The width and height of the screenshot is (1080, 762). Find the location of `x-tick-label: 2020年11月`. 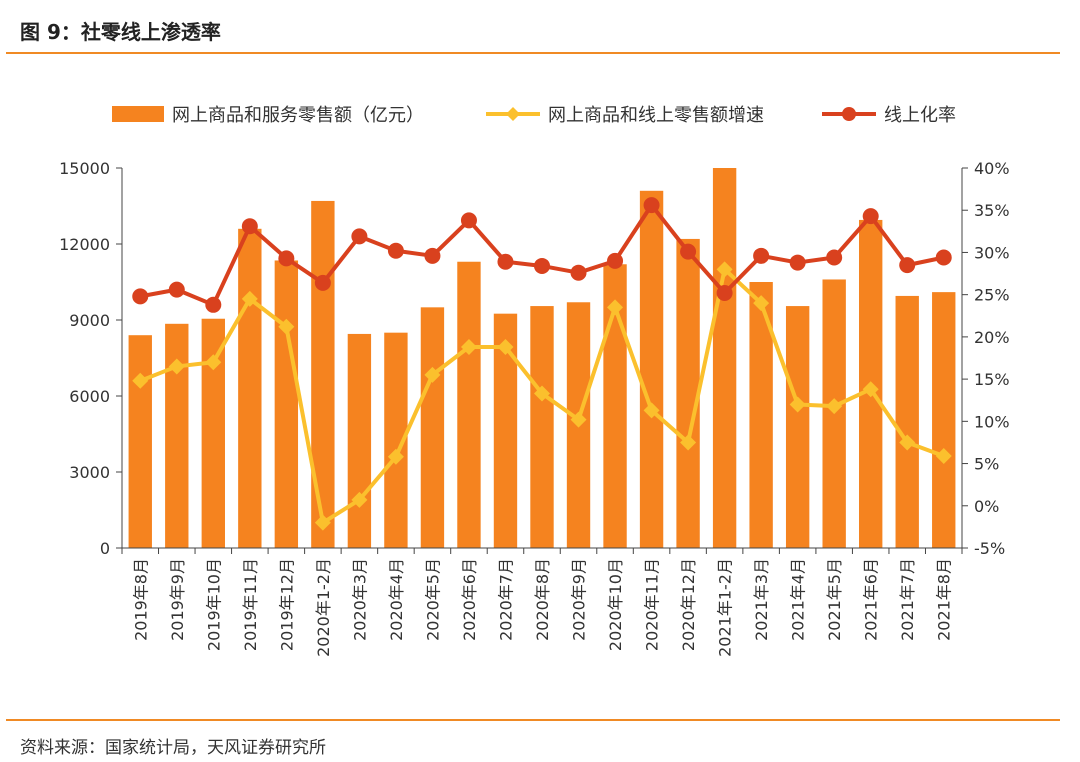

x-tick-label: 2020年11月 is located at coordinates (652, 604).